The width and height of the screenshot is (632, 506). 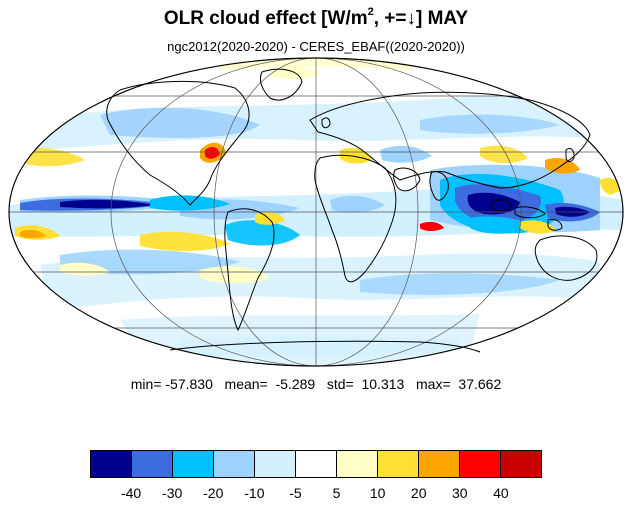 What do you see at coordinates (501, 493) in the screenshot?
I see `colorbar-label: 40` at bounding box center [501, 493].